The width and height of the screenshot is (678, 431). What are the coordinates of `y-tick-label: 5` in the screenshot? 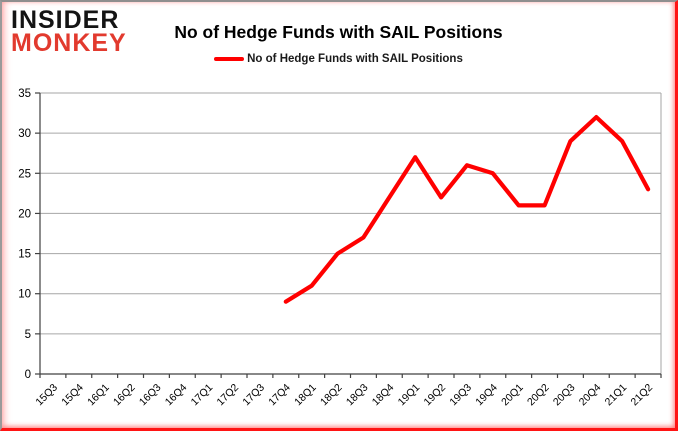 It's located at (28, 335).